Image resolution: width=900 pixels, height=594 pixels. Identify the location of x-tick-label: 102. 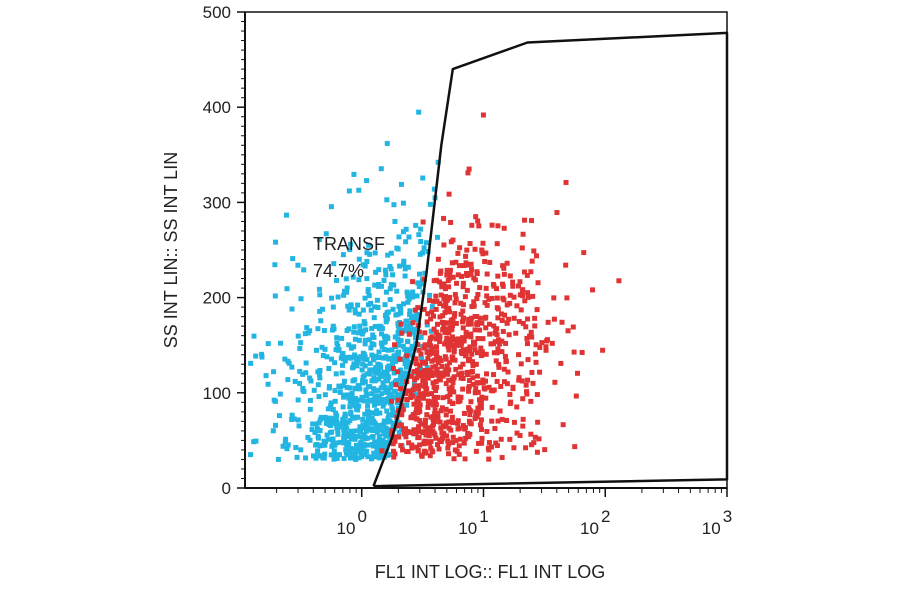
(595, 522).